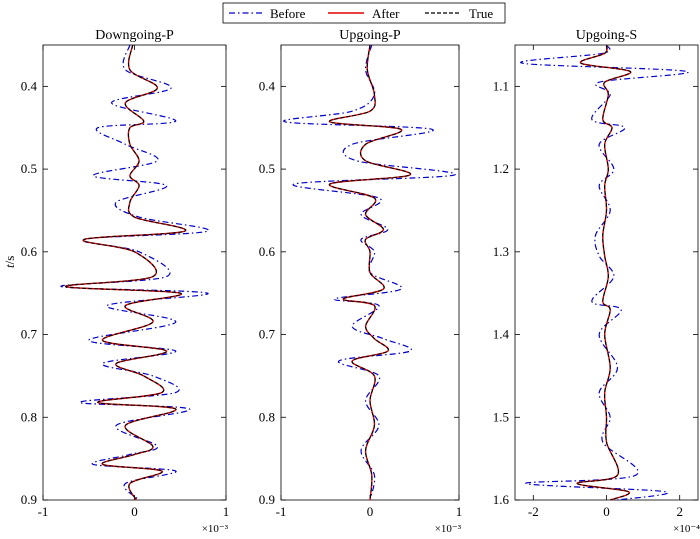  What do you see at coordinates (370, 35) in the screenshot?
I see `panel-title: Upgoing-P` at bounding box center [370, 35].